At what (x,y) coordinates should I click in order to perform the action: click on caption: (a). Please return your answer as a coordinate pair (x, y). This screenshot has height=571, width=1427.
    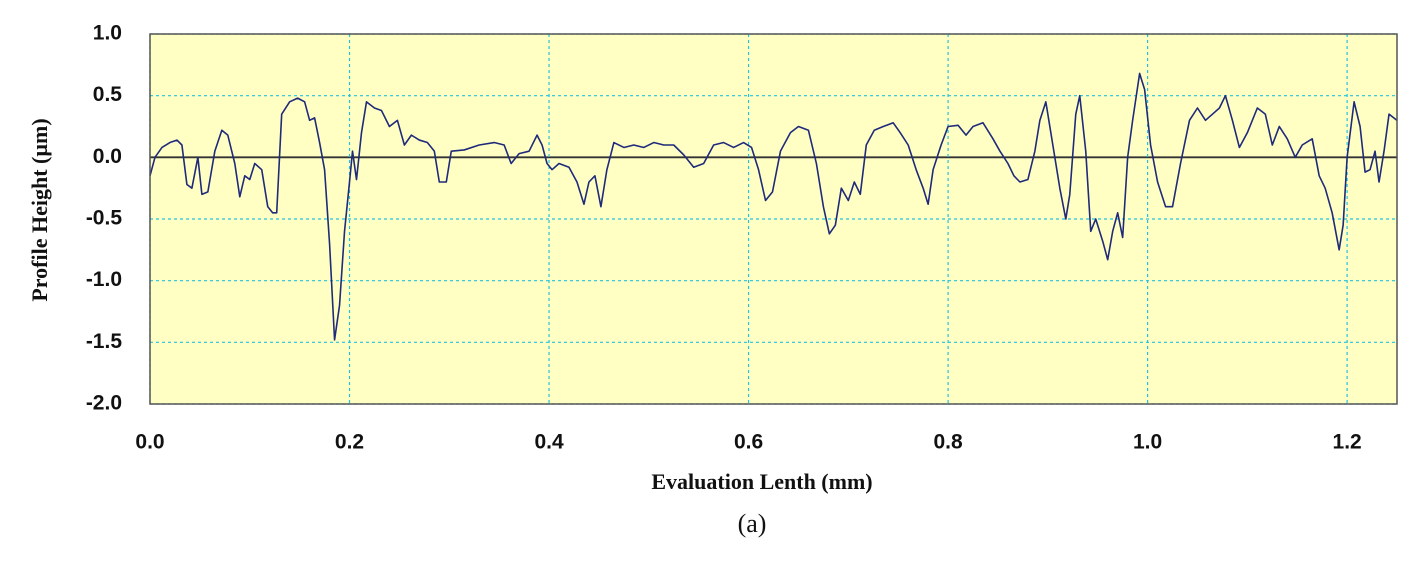
    Looking at the image, I should click on (752, 523).